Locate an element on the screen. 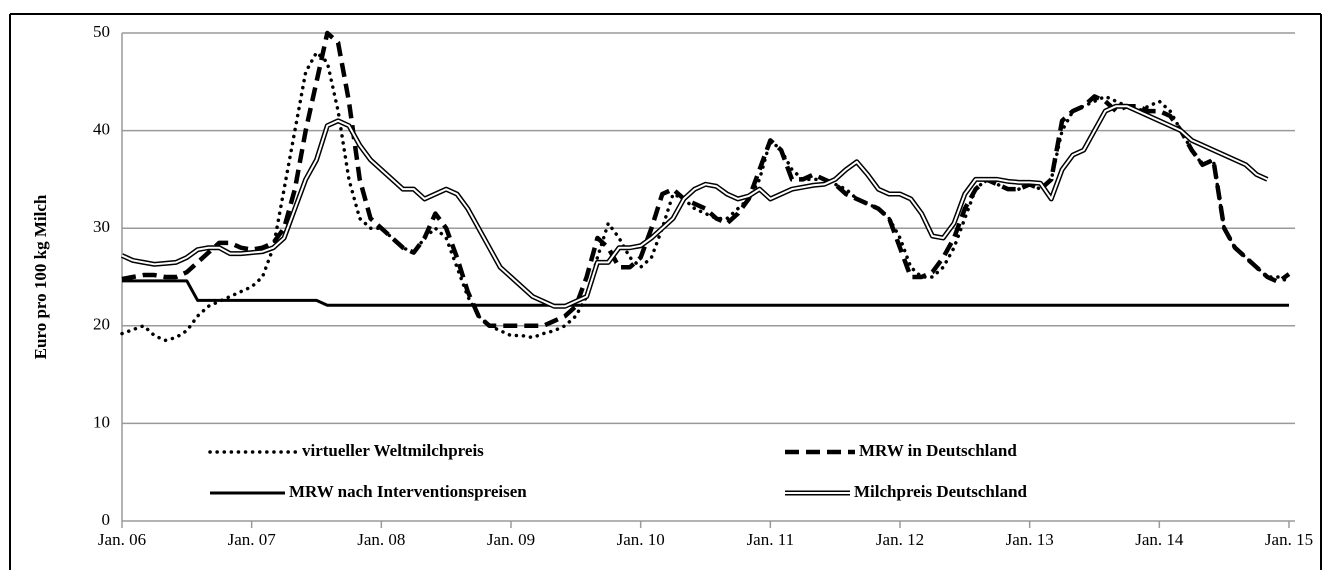 The image size is (1331, 570). y-tick-label: 30 is located at coordinates (101, 226).